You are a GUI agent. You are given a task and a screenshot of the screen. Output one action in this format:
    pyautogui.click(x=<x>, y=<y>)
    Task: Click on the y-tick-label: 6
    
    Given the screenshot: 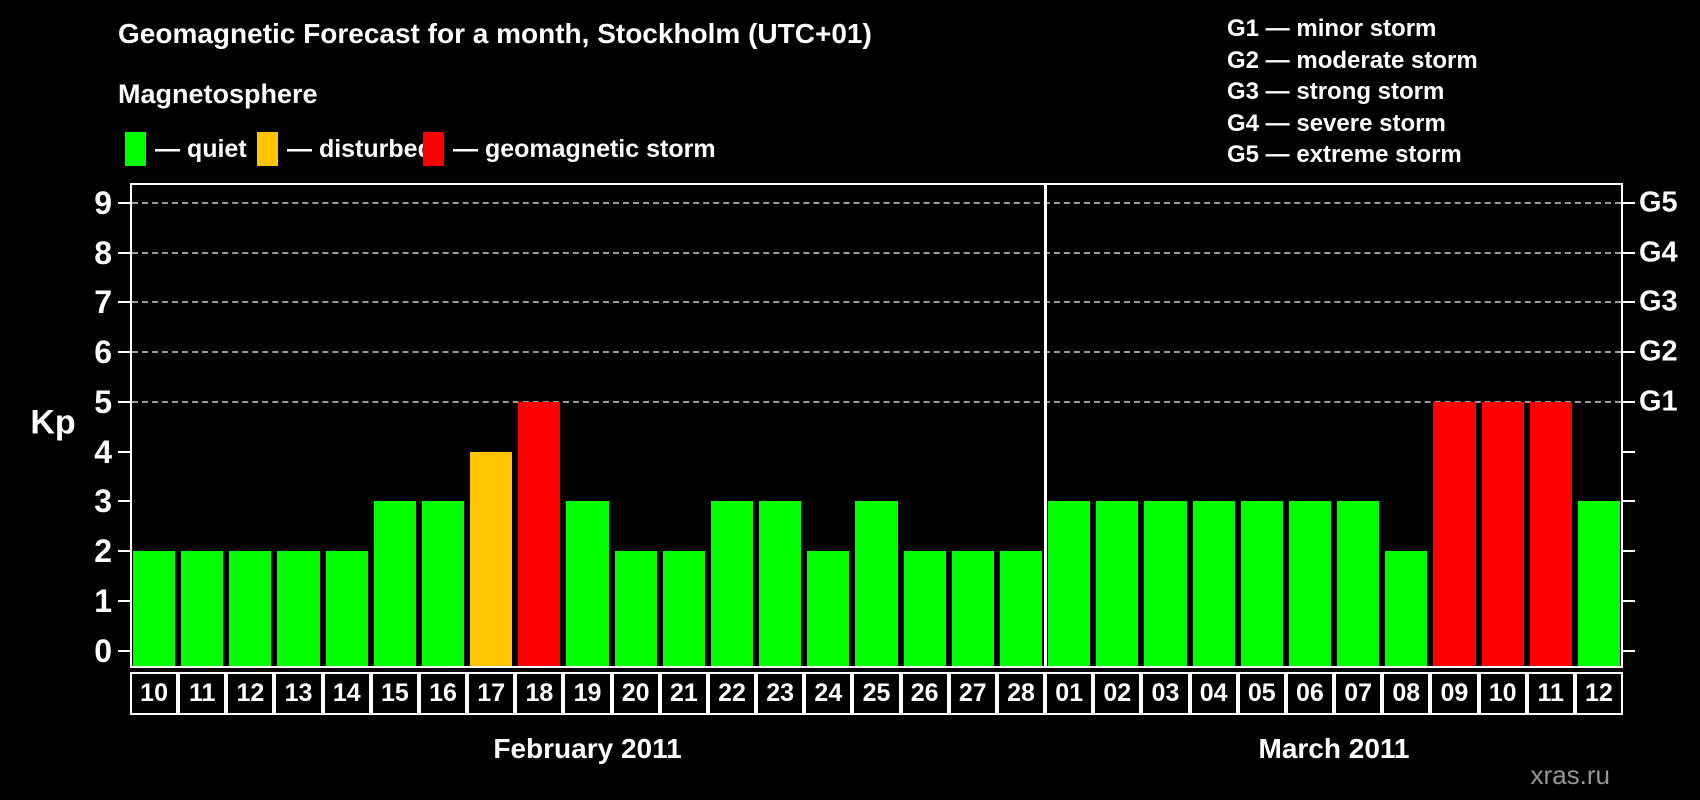 What is the action you would take?
    pyautogui.click(x=103, y=352)
    